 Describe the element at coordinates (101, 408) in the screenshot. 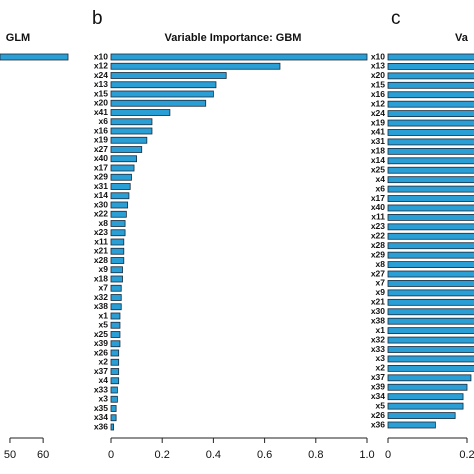

I see `category-label: x35` at that location.